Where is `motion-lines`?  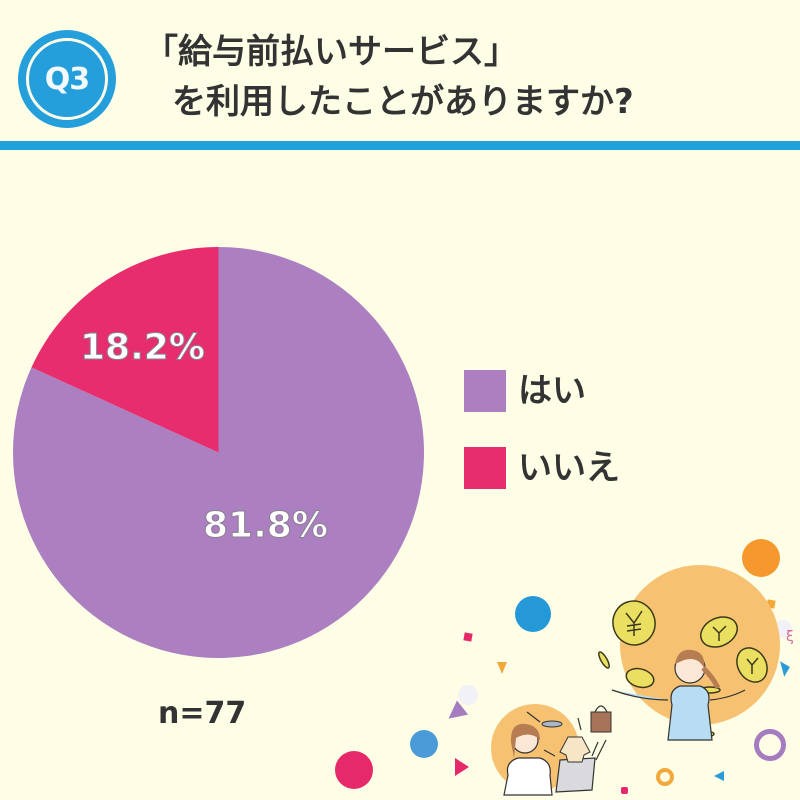 motion-lines is located at coordinates (566, 736).